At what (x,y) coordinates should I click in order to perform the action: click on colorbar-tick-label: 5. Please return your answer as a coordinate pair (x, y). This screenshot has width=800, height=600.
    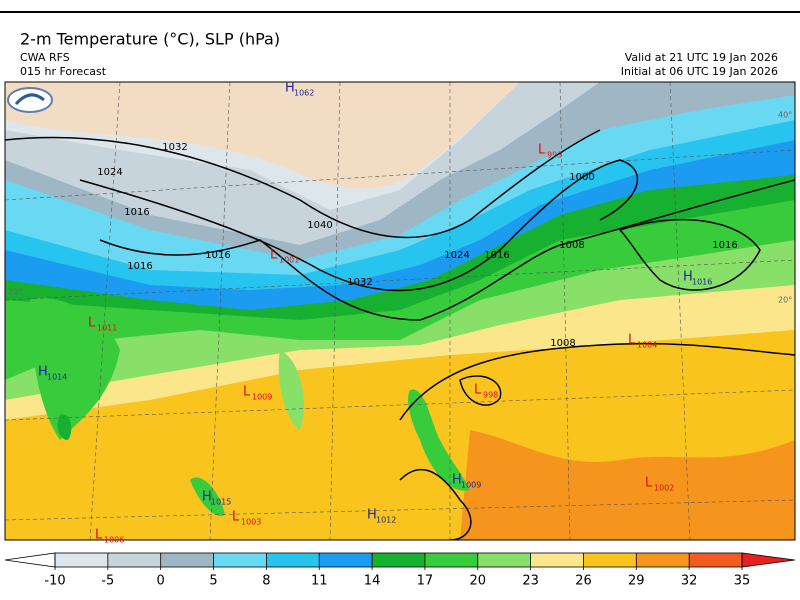
    Looking at the image, I should click on (213, 581).